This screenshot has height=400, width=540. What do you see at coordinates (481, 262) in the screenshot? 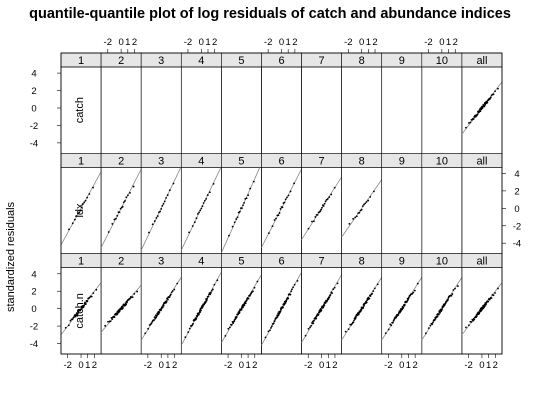
I see `strip-label-all: all` at bounding box center [481, 262].